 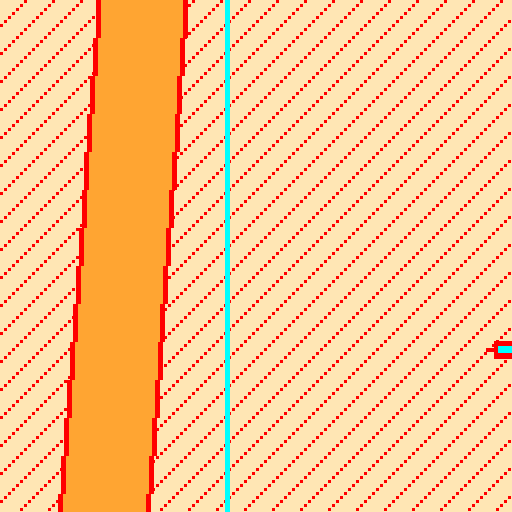 What do you see at coordinates (491, 350) in the screenshot?
I see `edge-marker-tab` at bounding box center [491, 350].